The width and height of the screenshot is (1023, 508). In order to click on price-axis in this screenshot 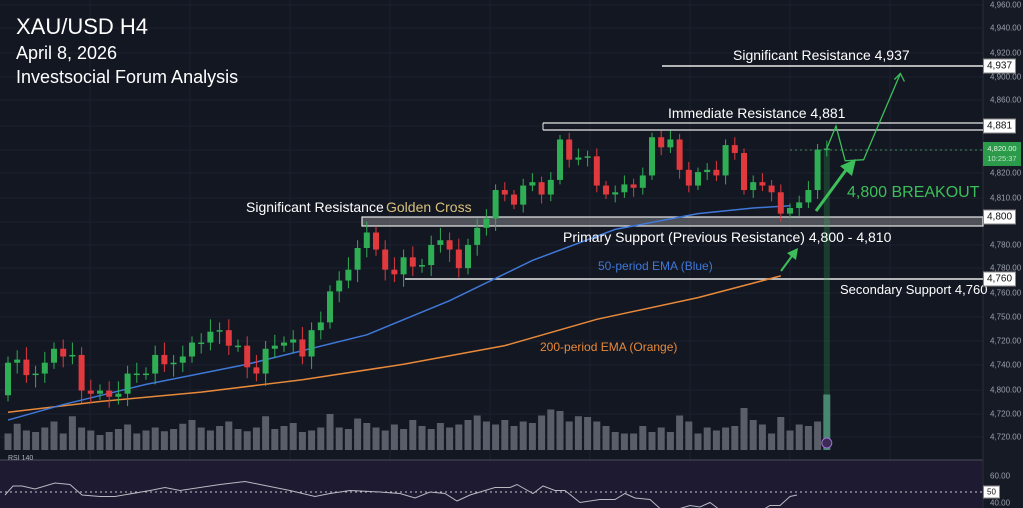, I will do `click(1003, 254)`.